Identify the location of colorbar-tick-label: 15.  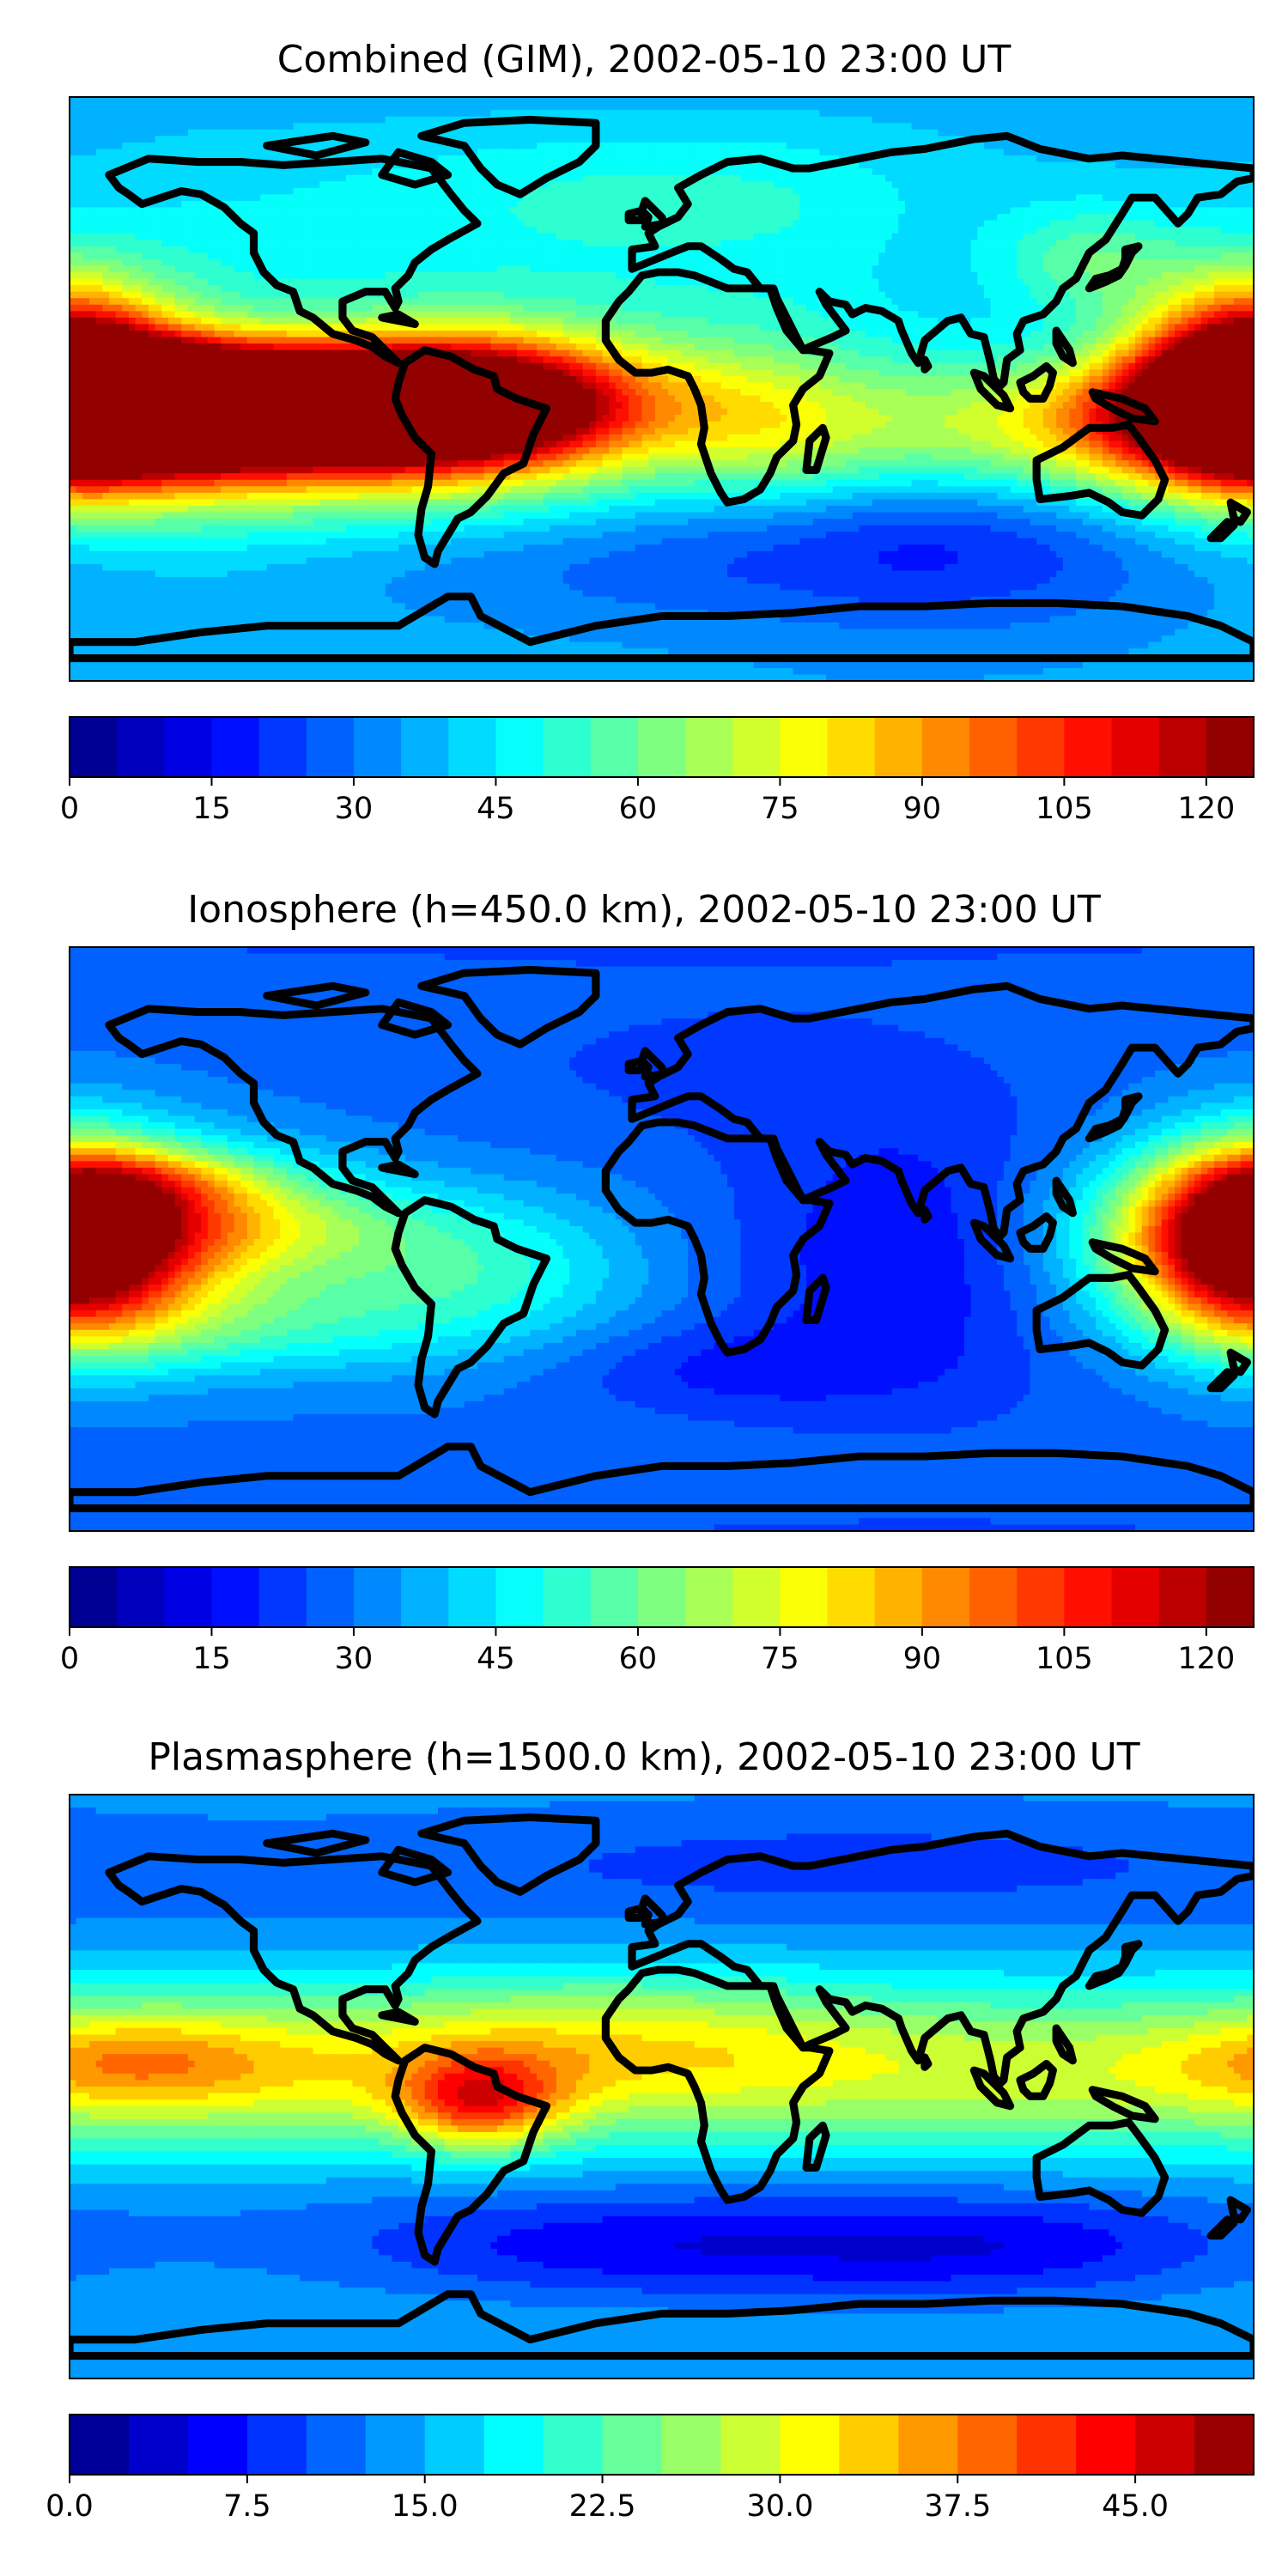
(212, 809).